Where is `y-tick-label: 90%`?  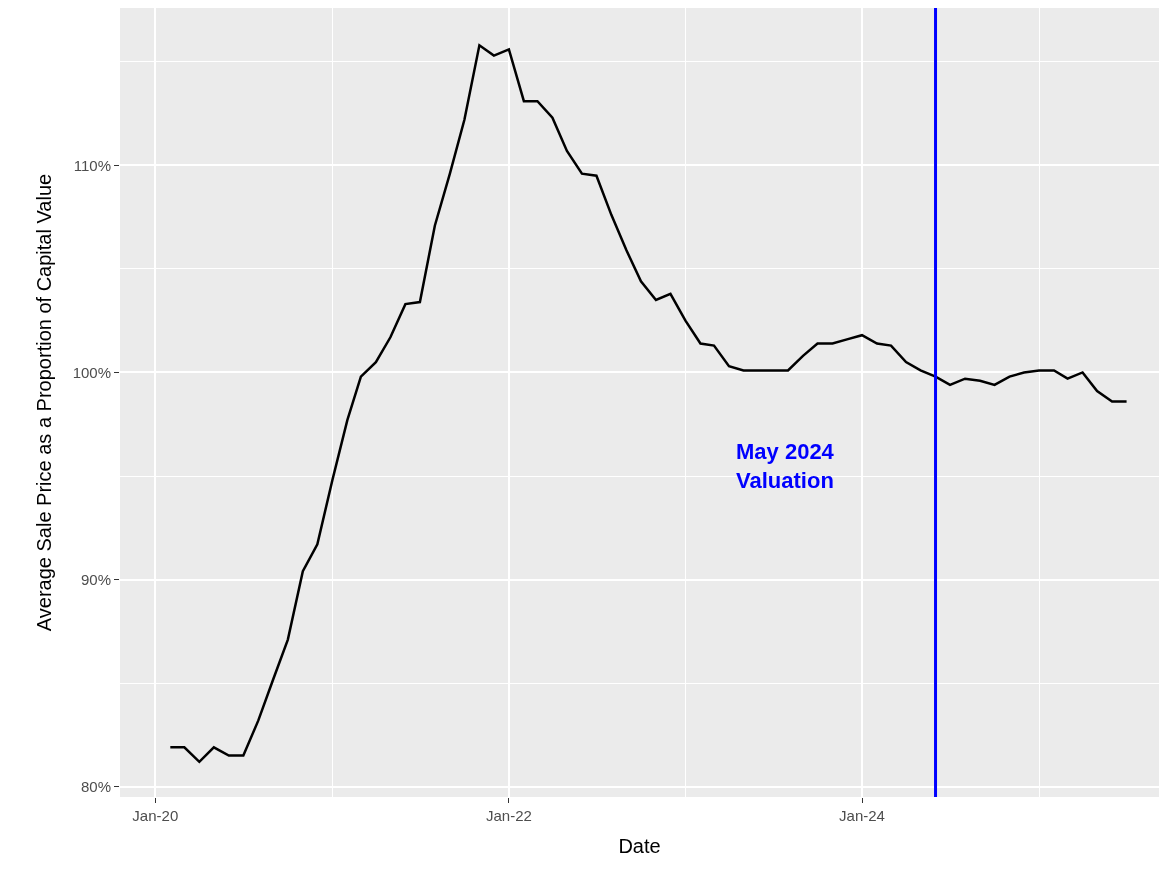 y-tick-label: 90% is located at coordinates (95, 579).